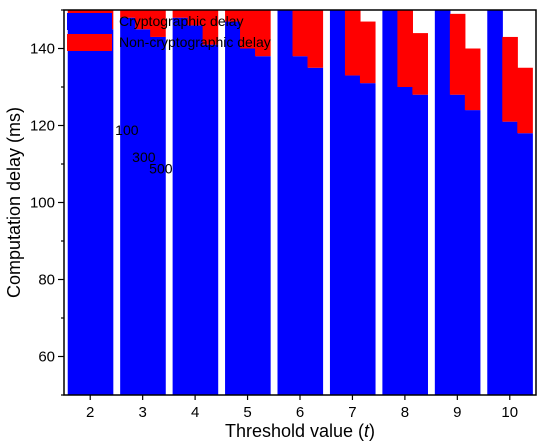  I want to click on x-axis-title-variable: t, so click(367, 431).